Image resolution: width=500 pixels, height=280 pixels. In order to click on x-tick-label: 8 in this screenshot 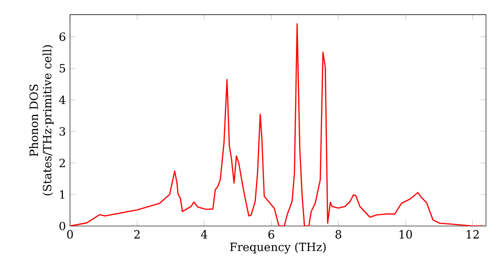, I will do `click(339, 234)`.